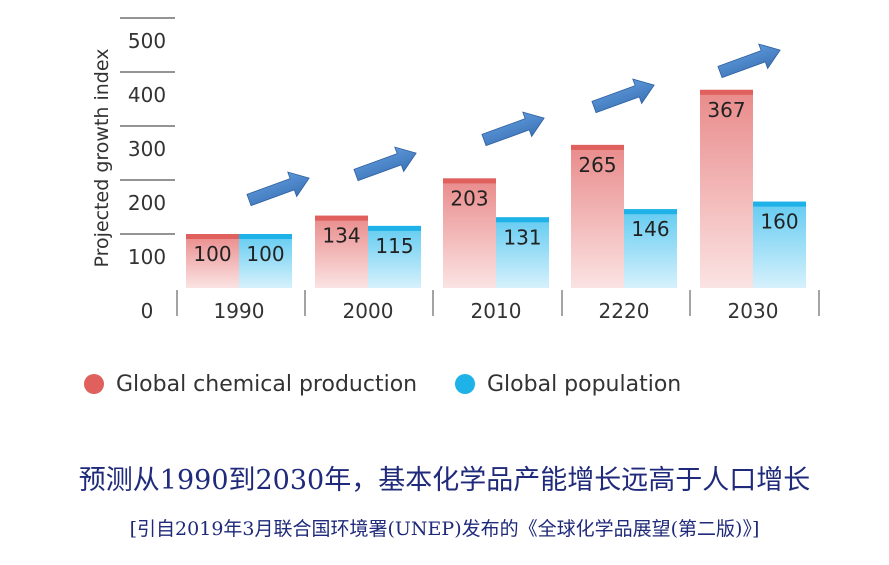  Describe the element at coordinates (147, 95) in the screenshot. I see `y-tick-label: 400` at that location.